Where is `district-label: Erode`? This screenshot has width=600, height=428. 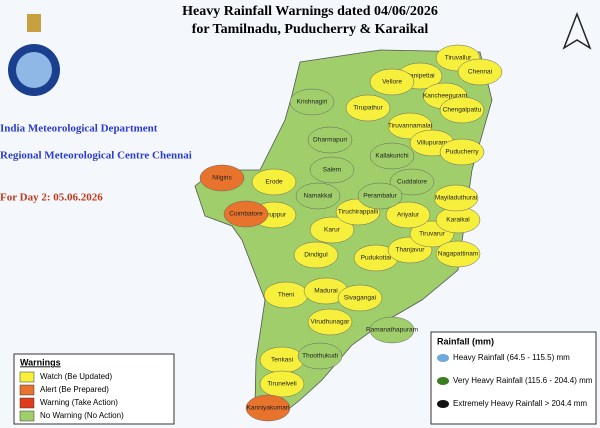 district-label: Erode is located at coordinates (274, 182).